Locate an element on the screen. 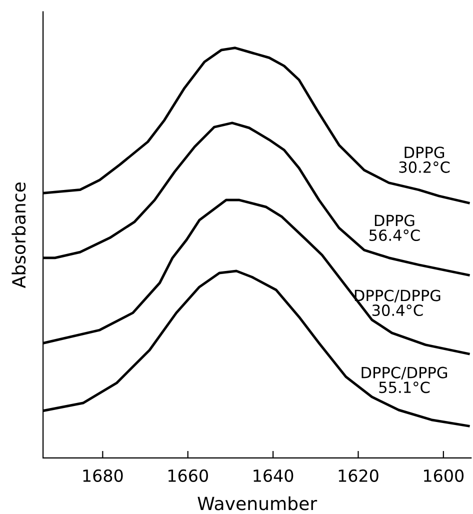 The width and height of the screenshot is (473, 514). x-tick-label: 1640 is located at coordinates (274, 475).